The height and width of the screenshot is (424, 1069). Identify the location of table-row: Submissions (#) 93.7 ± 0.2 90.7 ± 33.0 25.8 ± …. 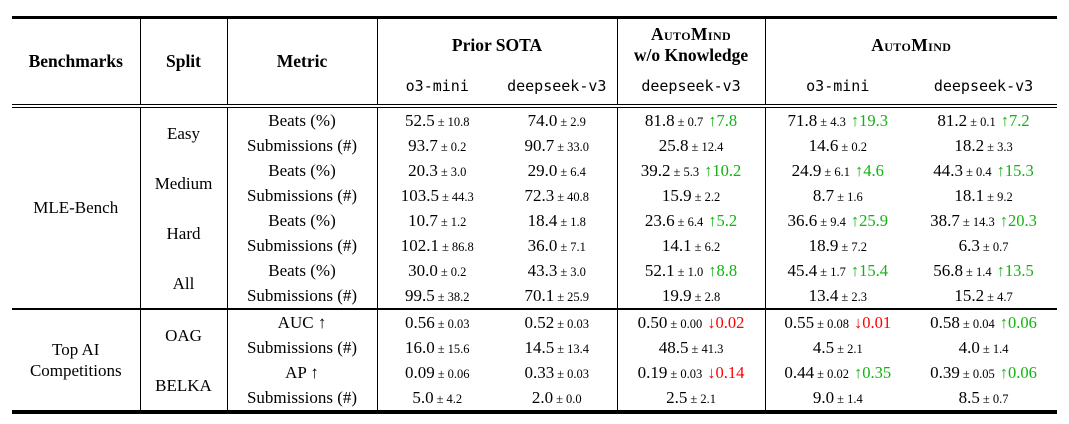
(534, 145).